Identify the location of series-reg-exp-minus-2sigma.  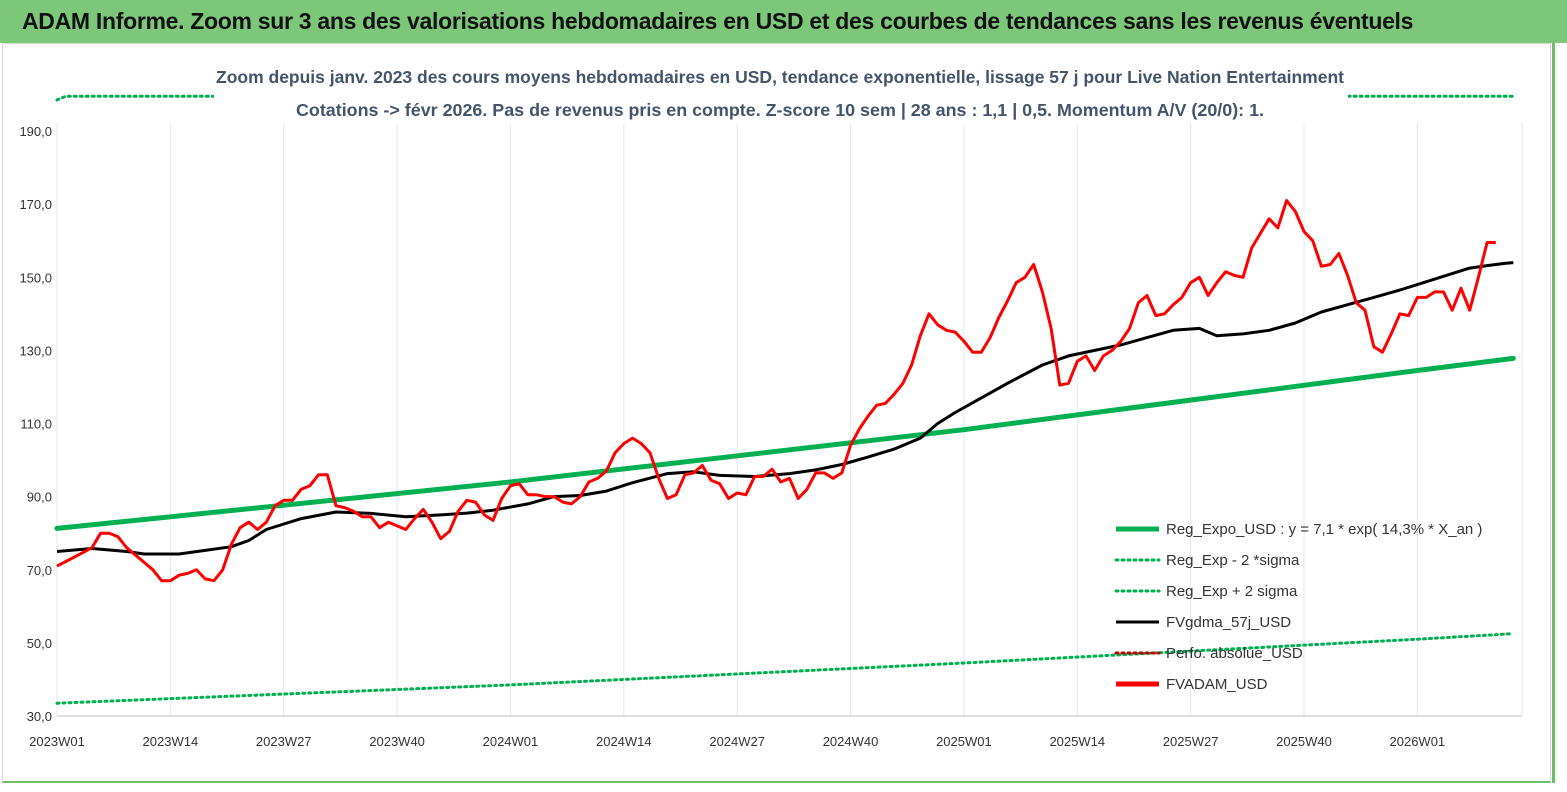
(785, 668).